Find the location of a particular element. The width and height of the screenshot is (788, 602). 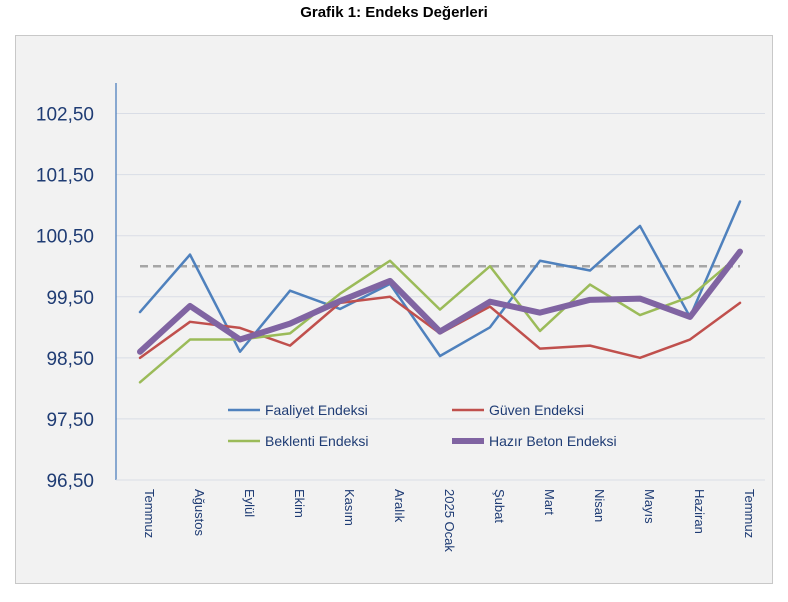

legend-label: Beklenti Endeksi is located at coordinates (317, 441).